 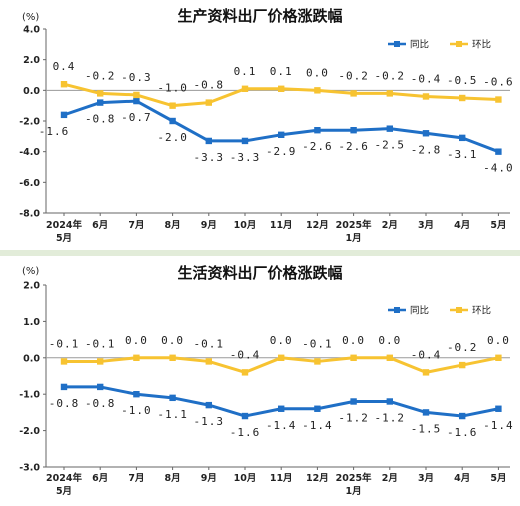 I want to click on y-tick-label: 1.0, so click(x=31, y=322).